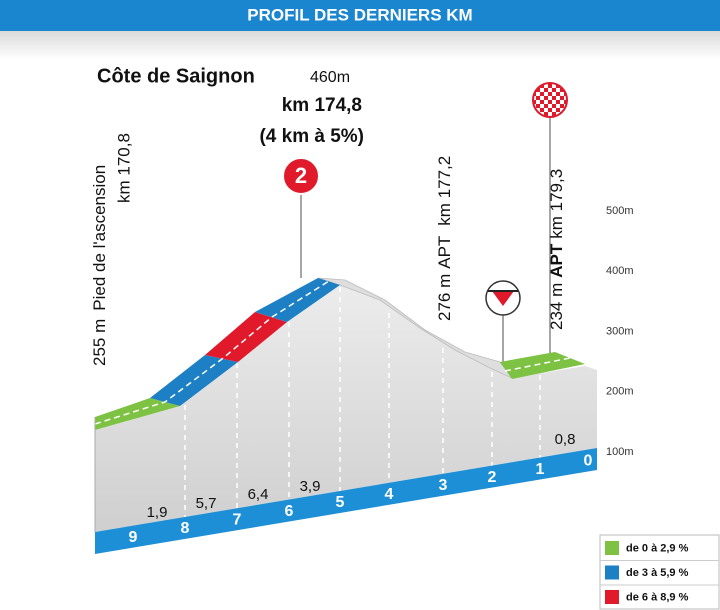 The height and width of the screenshot is (610, 720). Describe the element at coordinates (157, 512) in the screenshot. I see `gradient-label: 1,9` at that location.